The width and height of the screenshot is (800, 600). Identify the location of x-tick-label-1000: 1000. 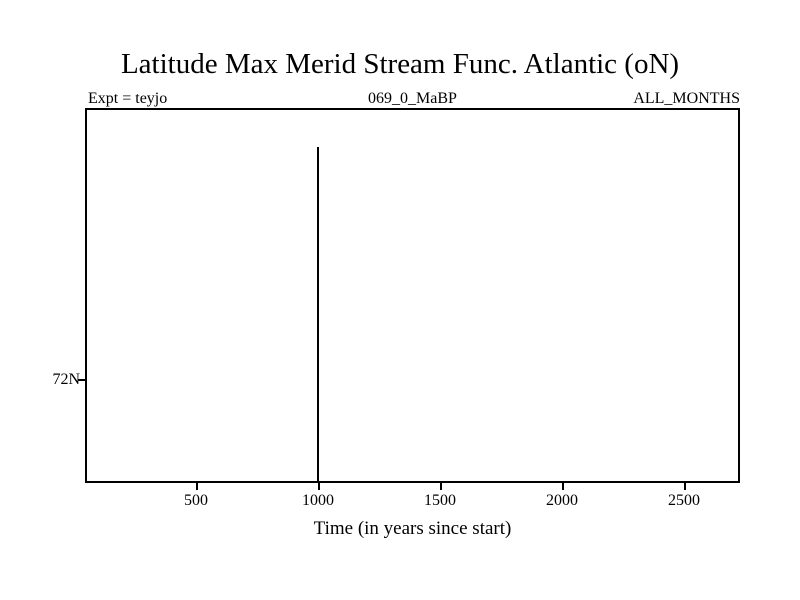
(318, 500).